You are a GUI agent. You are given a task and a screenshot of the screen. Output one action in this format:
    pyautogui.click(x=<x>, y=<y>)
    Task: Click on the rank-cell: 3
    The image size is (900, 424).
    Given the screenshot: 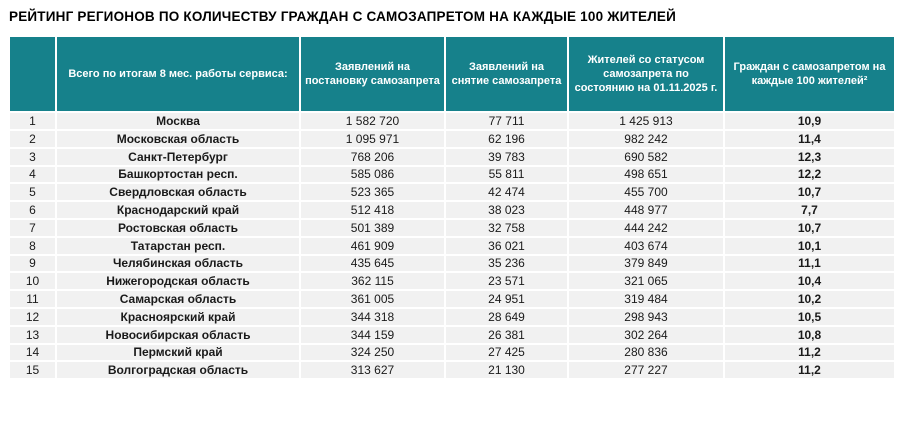 What is the action you would take?
    pyautogui.click(x=32, y=156)
    